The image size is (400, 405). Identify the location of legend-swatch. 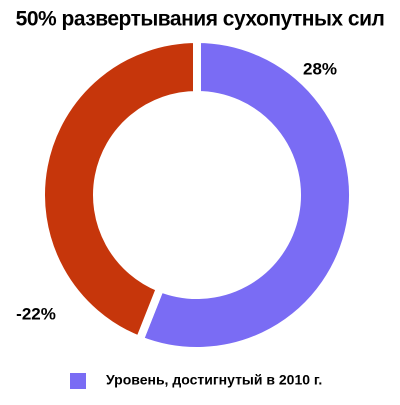
(78, 381).